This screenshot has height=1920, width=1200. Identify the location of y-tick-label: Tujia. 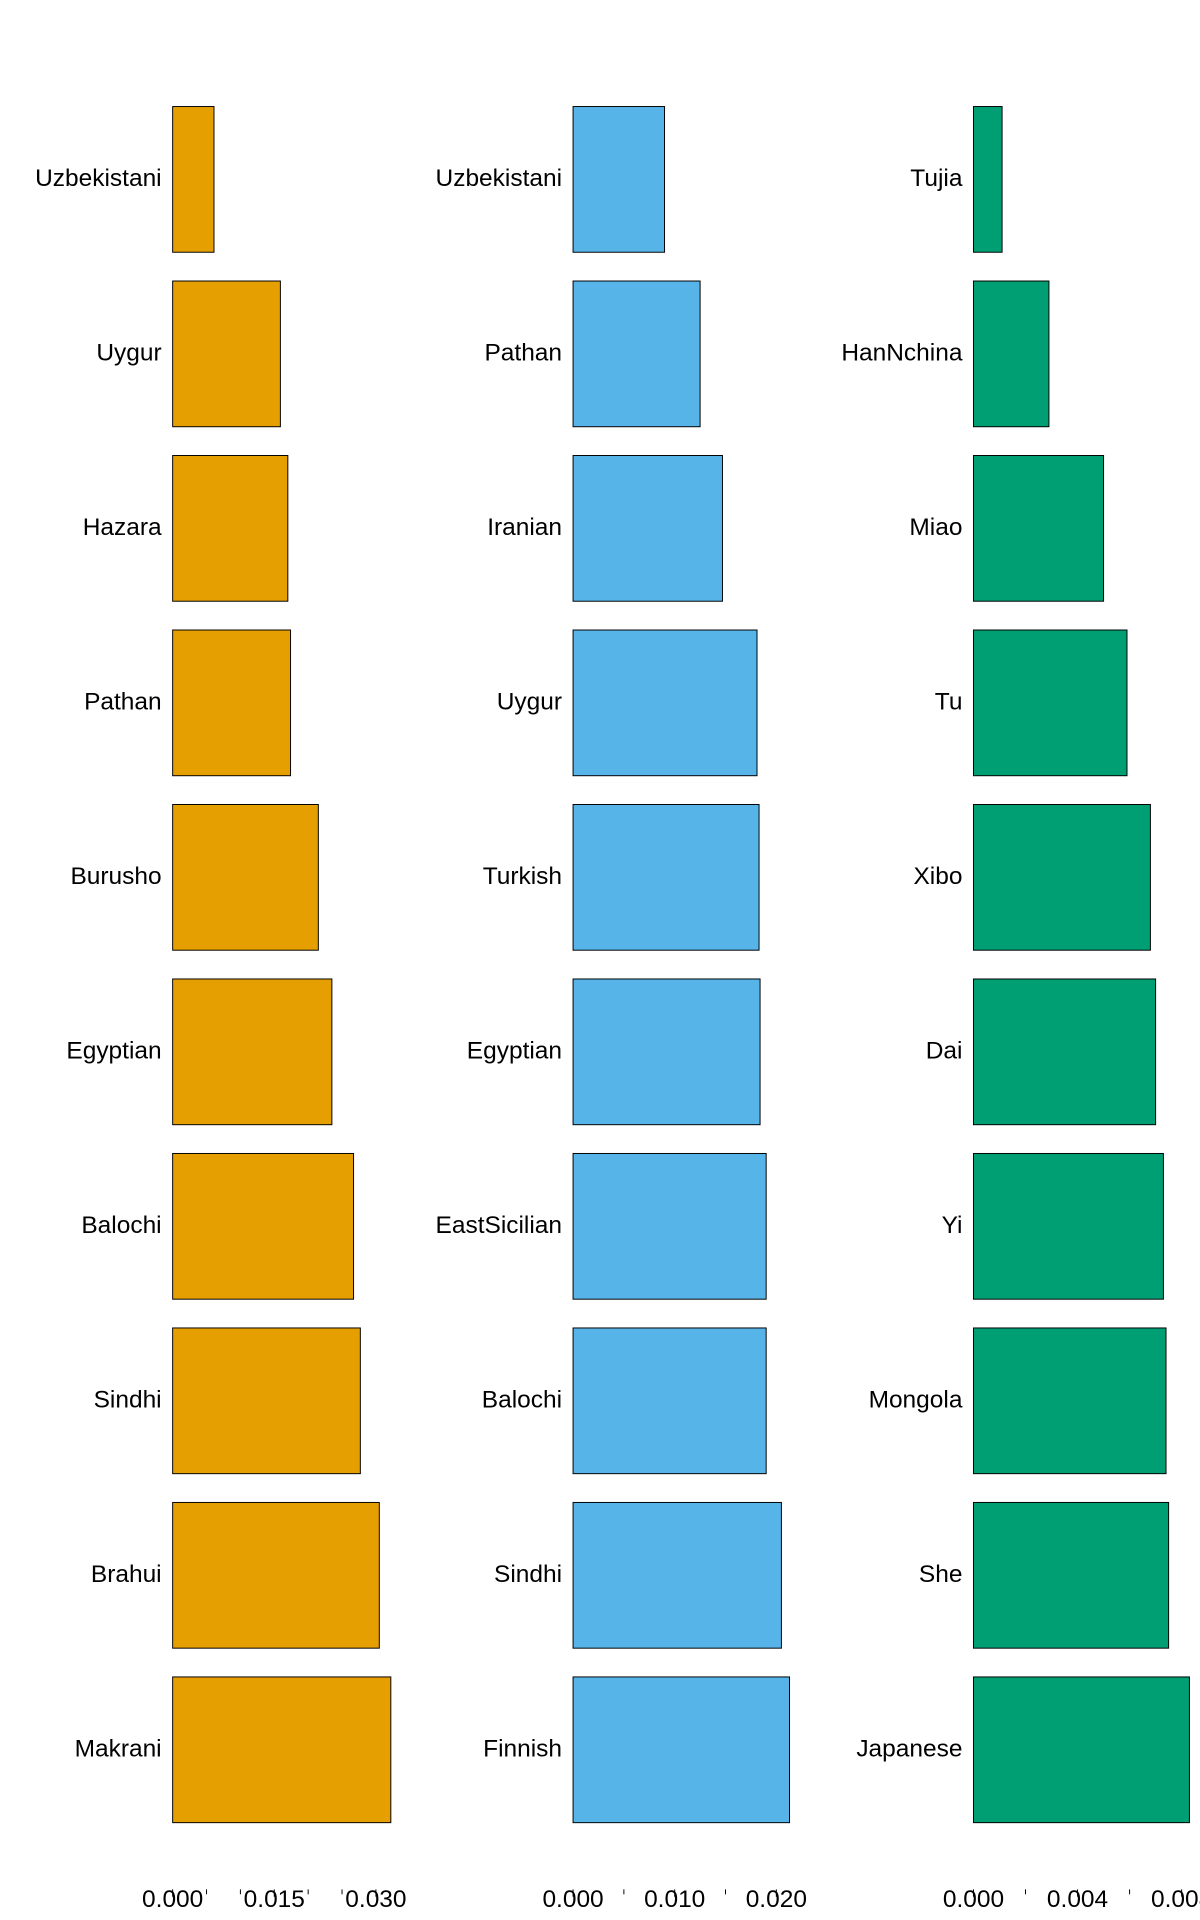
(936, 178).